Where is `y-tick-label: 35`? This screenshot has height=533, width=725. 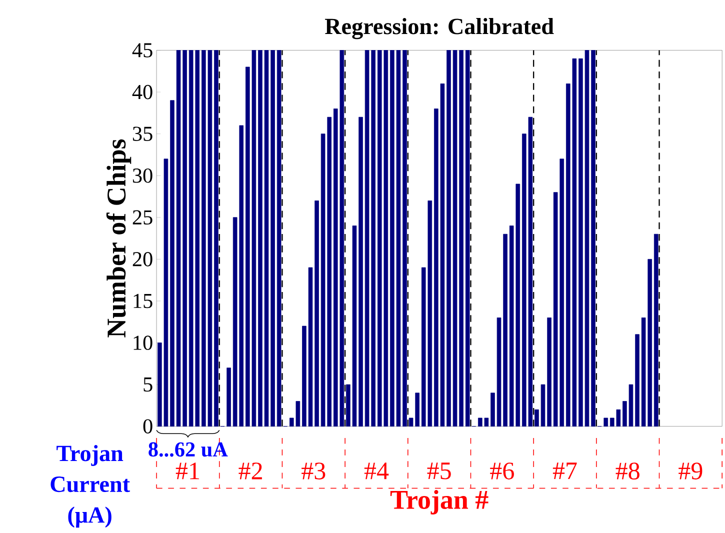 y-tick-label: 35 is located at coordinates (142, 134).